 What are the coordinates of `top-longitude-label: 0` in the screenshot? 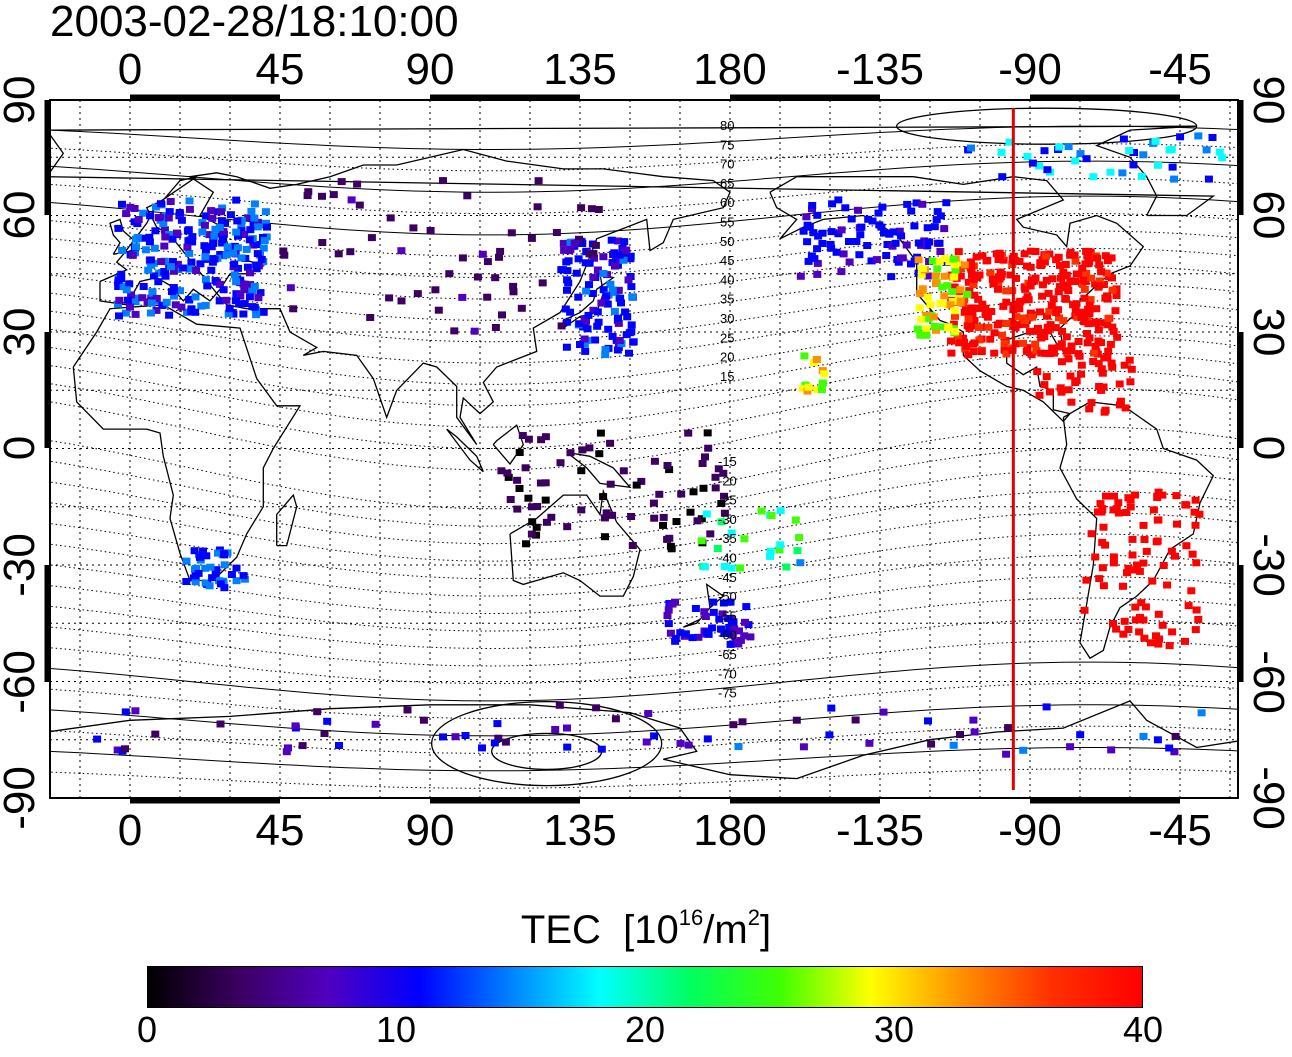 It's located at (130, 69).